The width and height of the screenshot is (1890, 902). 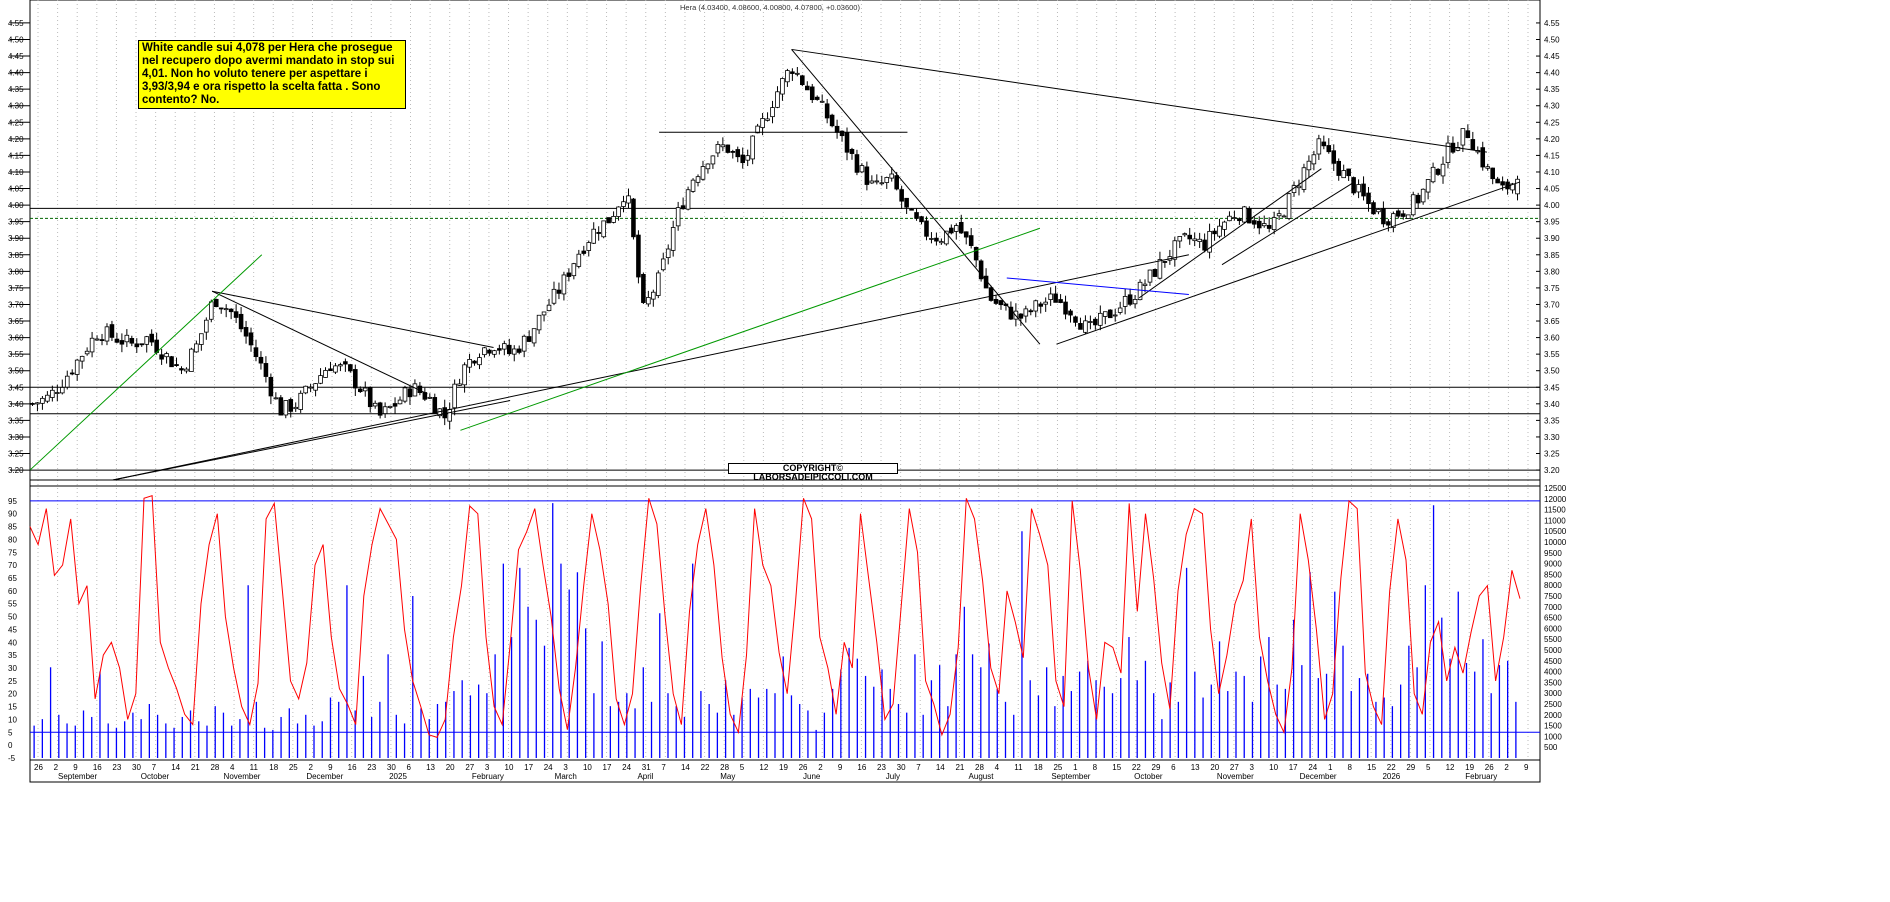 I want to click on x-day-tick: 9, so click(x=330, y=767).